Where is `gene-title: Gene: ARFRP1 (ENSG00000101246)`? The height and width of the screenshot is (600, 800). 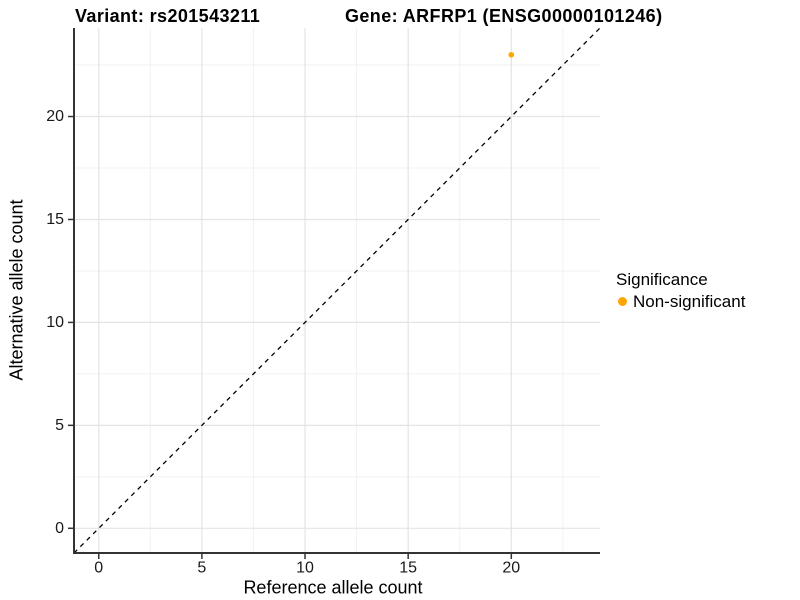 gene-title: Gene: ARFRP1 (ENSG00000101246) is located at coordinates (504, 16).